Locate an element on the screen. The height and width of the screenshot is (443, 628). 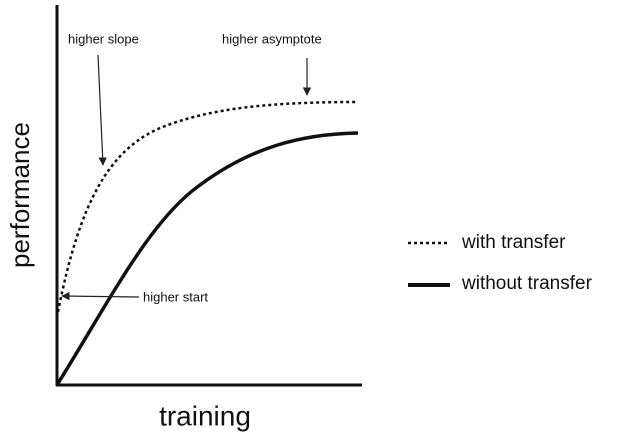
x-axis-label: training is located at coordinates (205, 415).